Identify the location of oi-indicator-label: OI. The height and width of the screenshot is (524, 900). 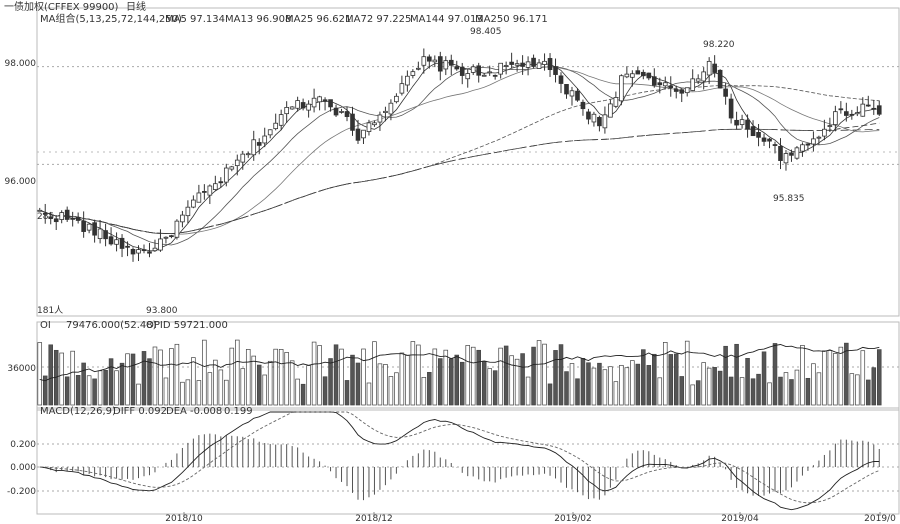
(45, 325).